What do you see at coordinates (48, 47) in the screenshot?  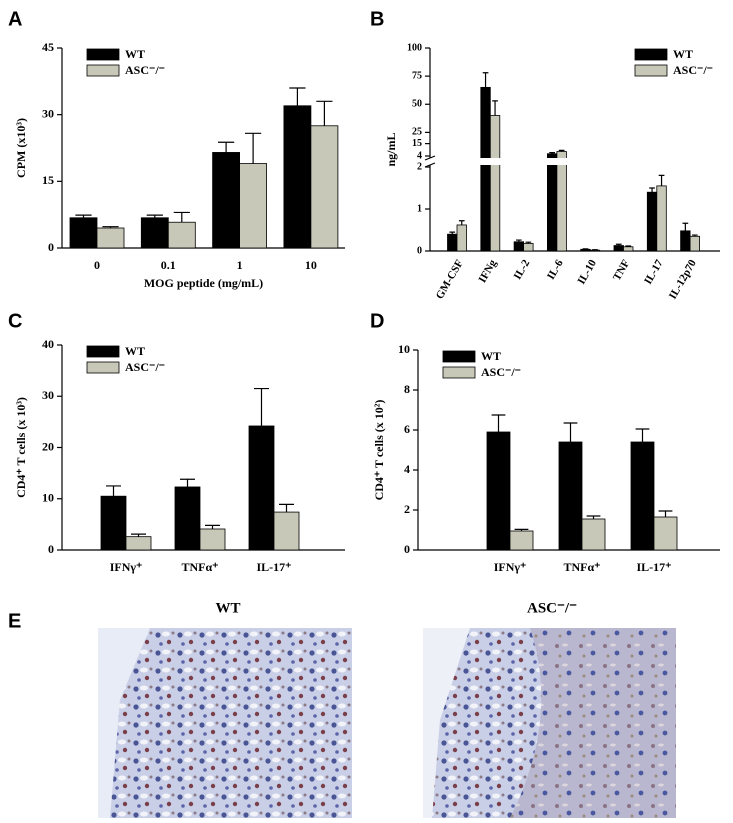 I see `y-tick-label: 45` at bounding box center [48, 47].